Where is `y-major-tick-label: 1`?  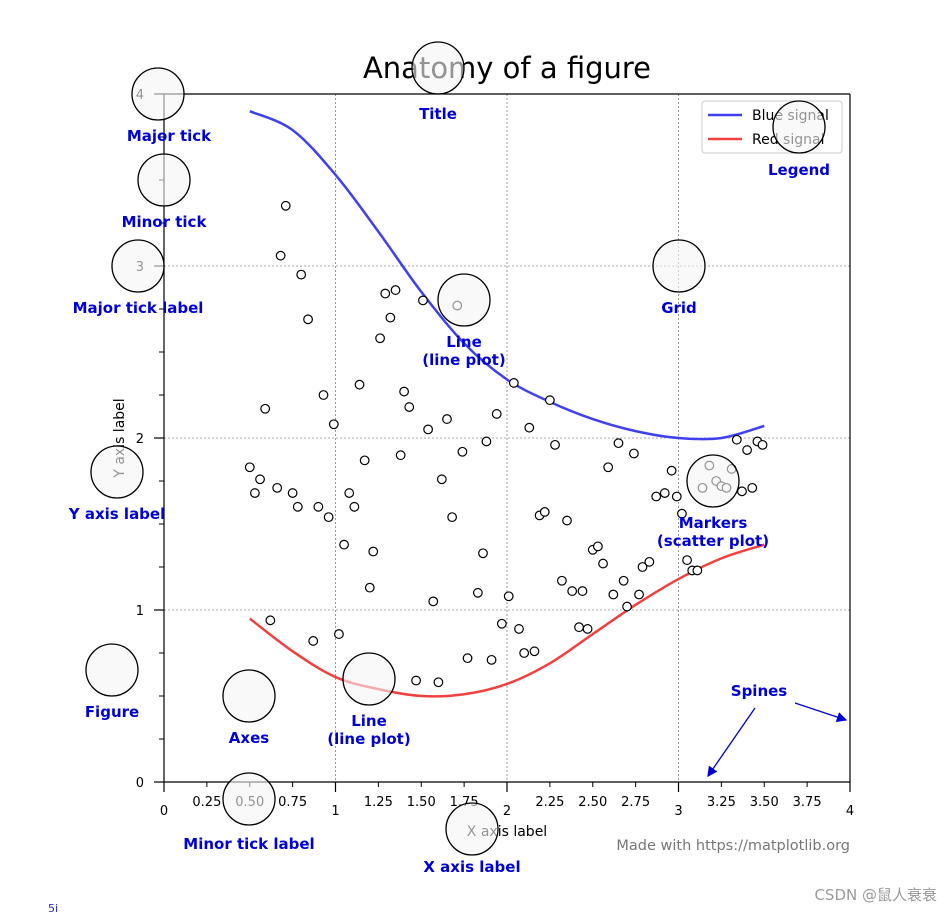 y-major-tick-label: 1 is located at coordinates (140, 611).